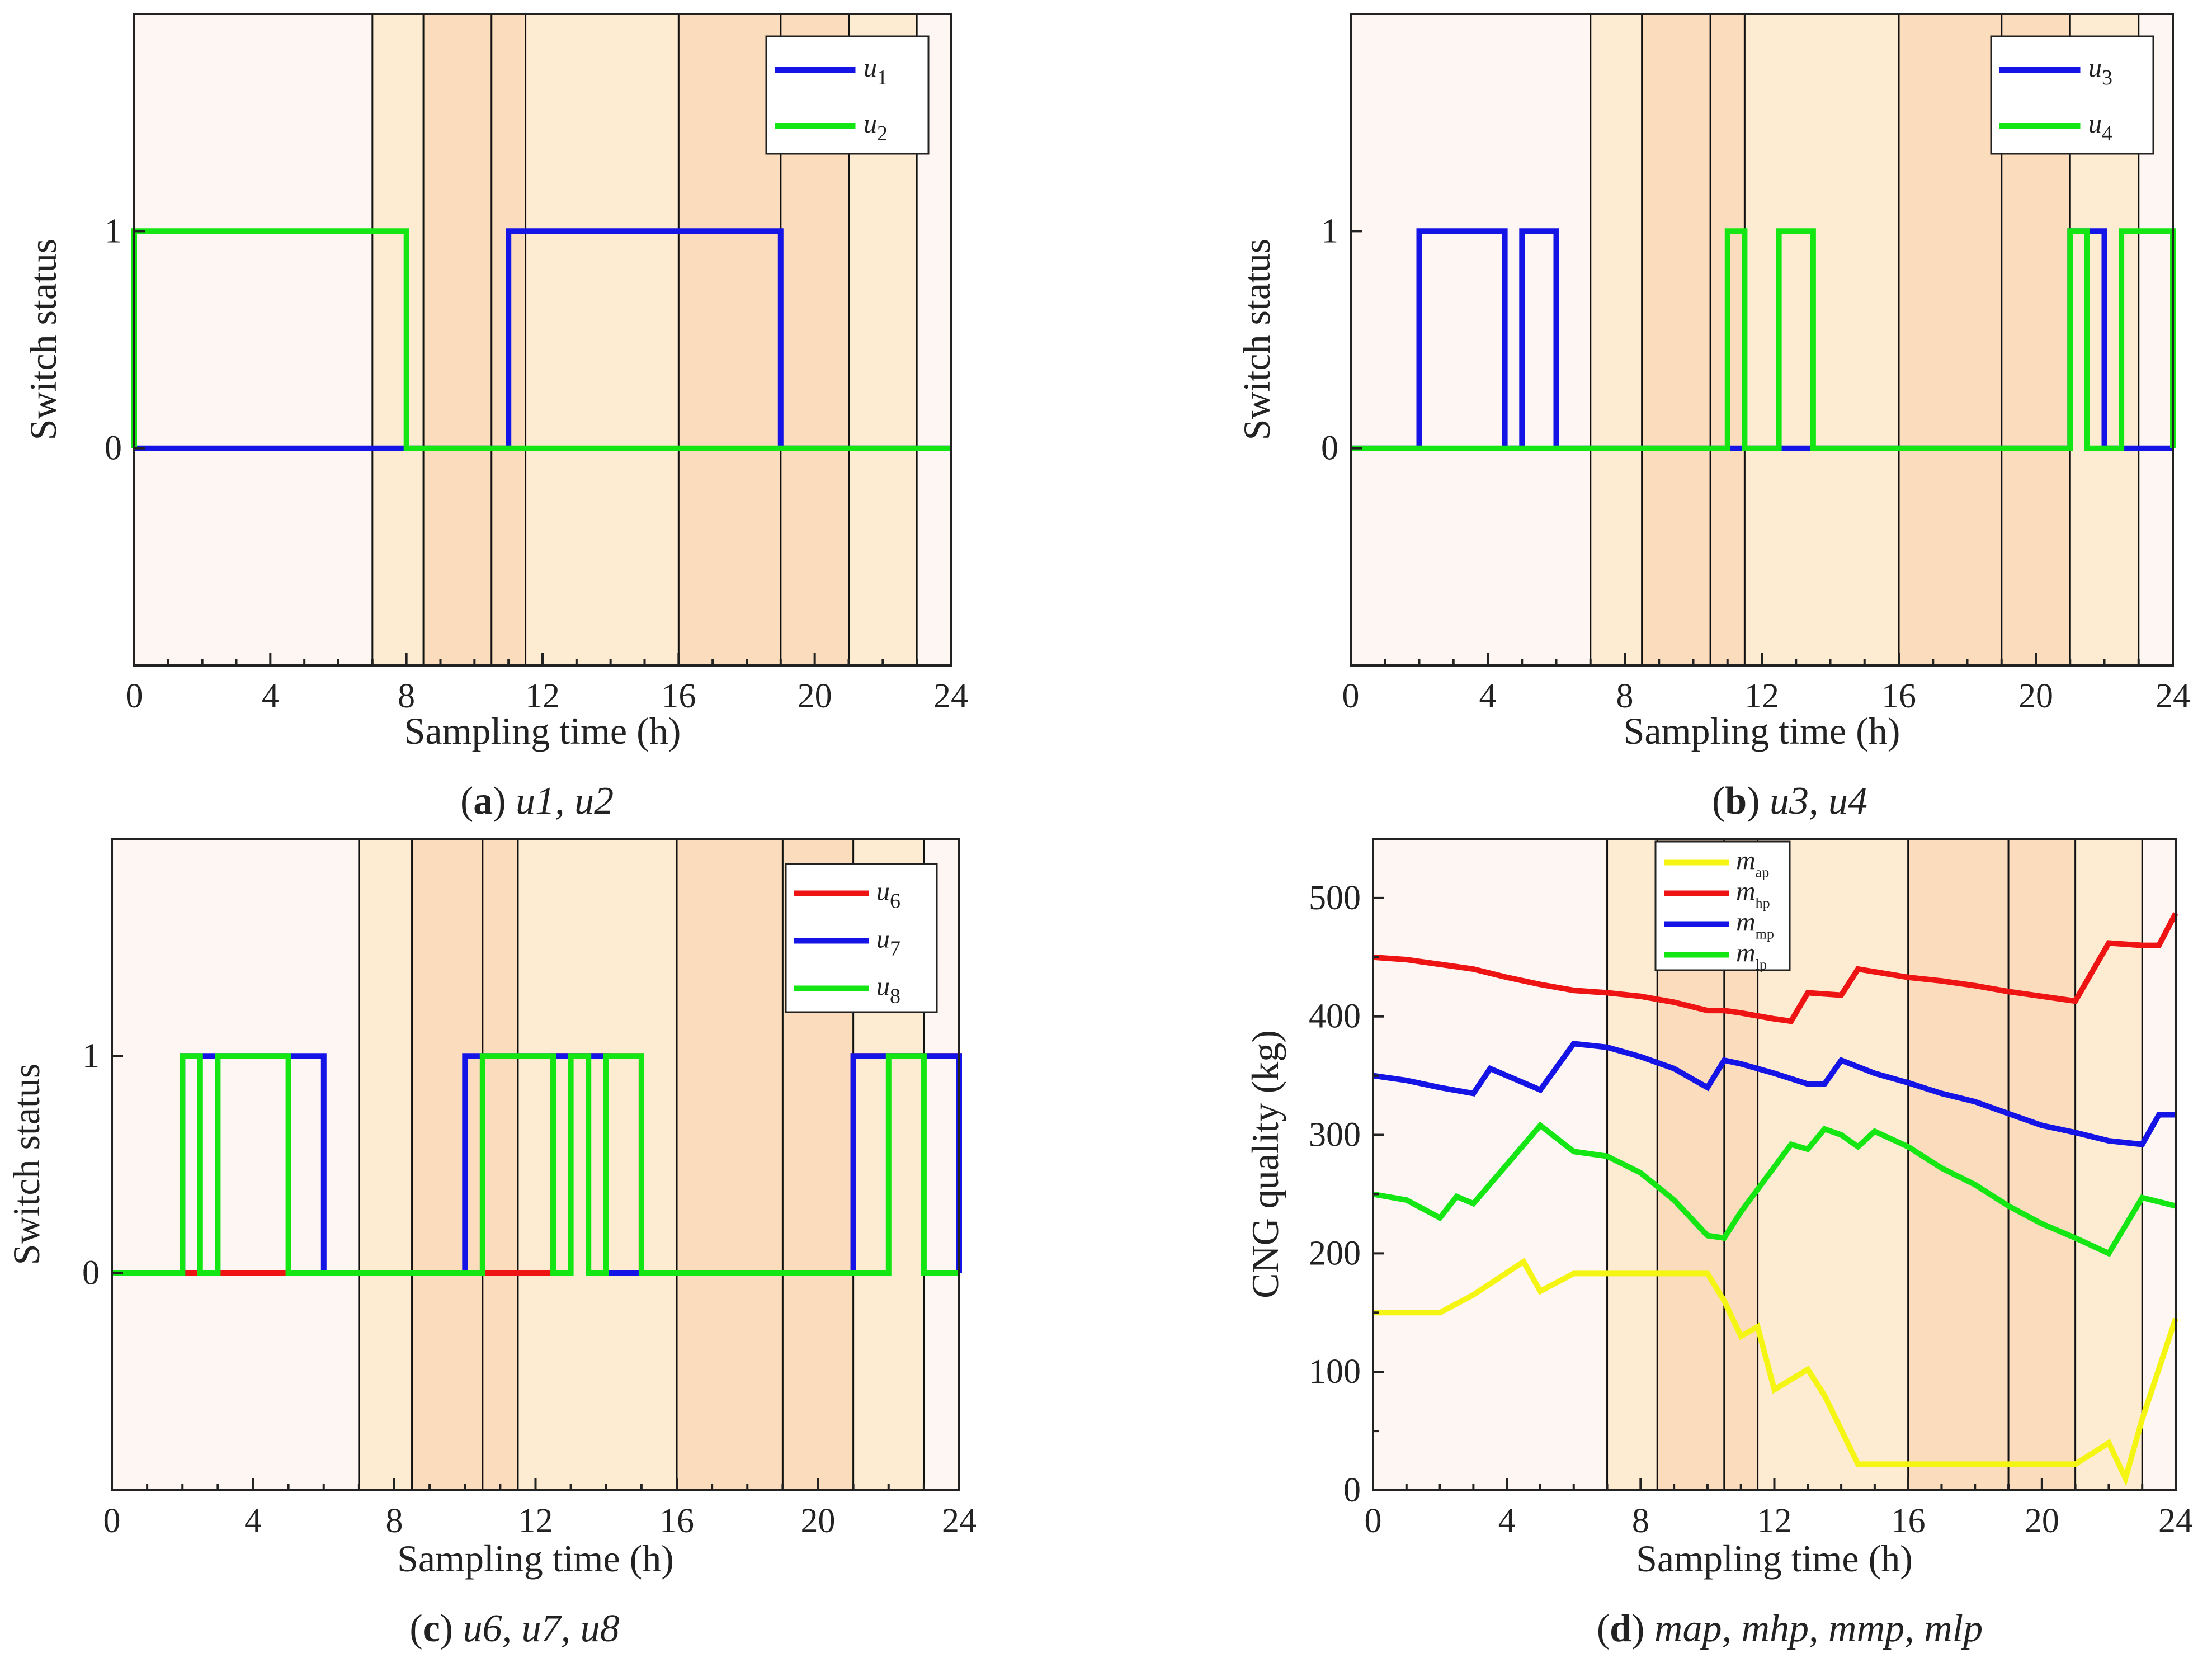 Image resolution: width=2212 pixels, height=1658 pixels. I want to click on series-u4, so click(1764, 339).